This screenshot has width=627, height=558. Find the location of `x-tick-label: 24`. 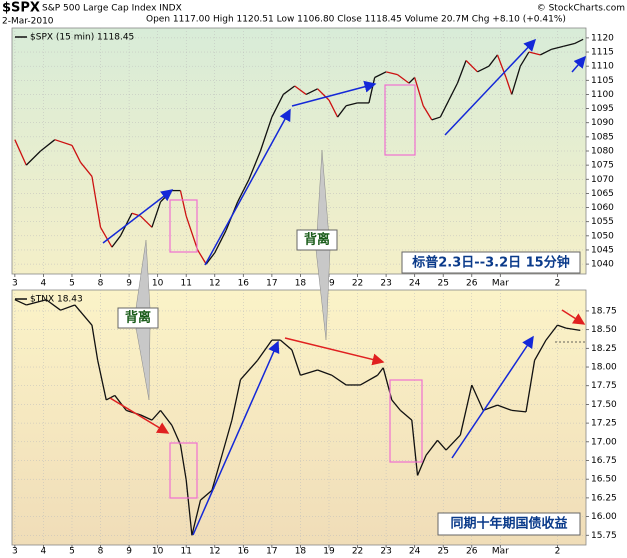

x-tick-label: 24 is located at coordinates (415, 552).